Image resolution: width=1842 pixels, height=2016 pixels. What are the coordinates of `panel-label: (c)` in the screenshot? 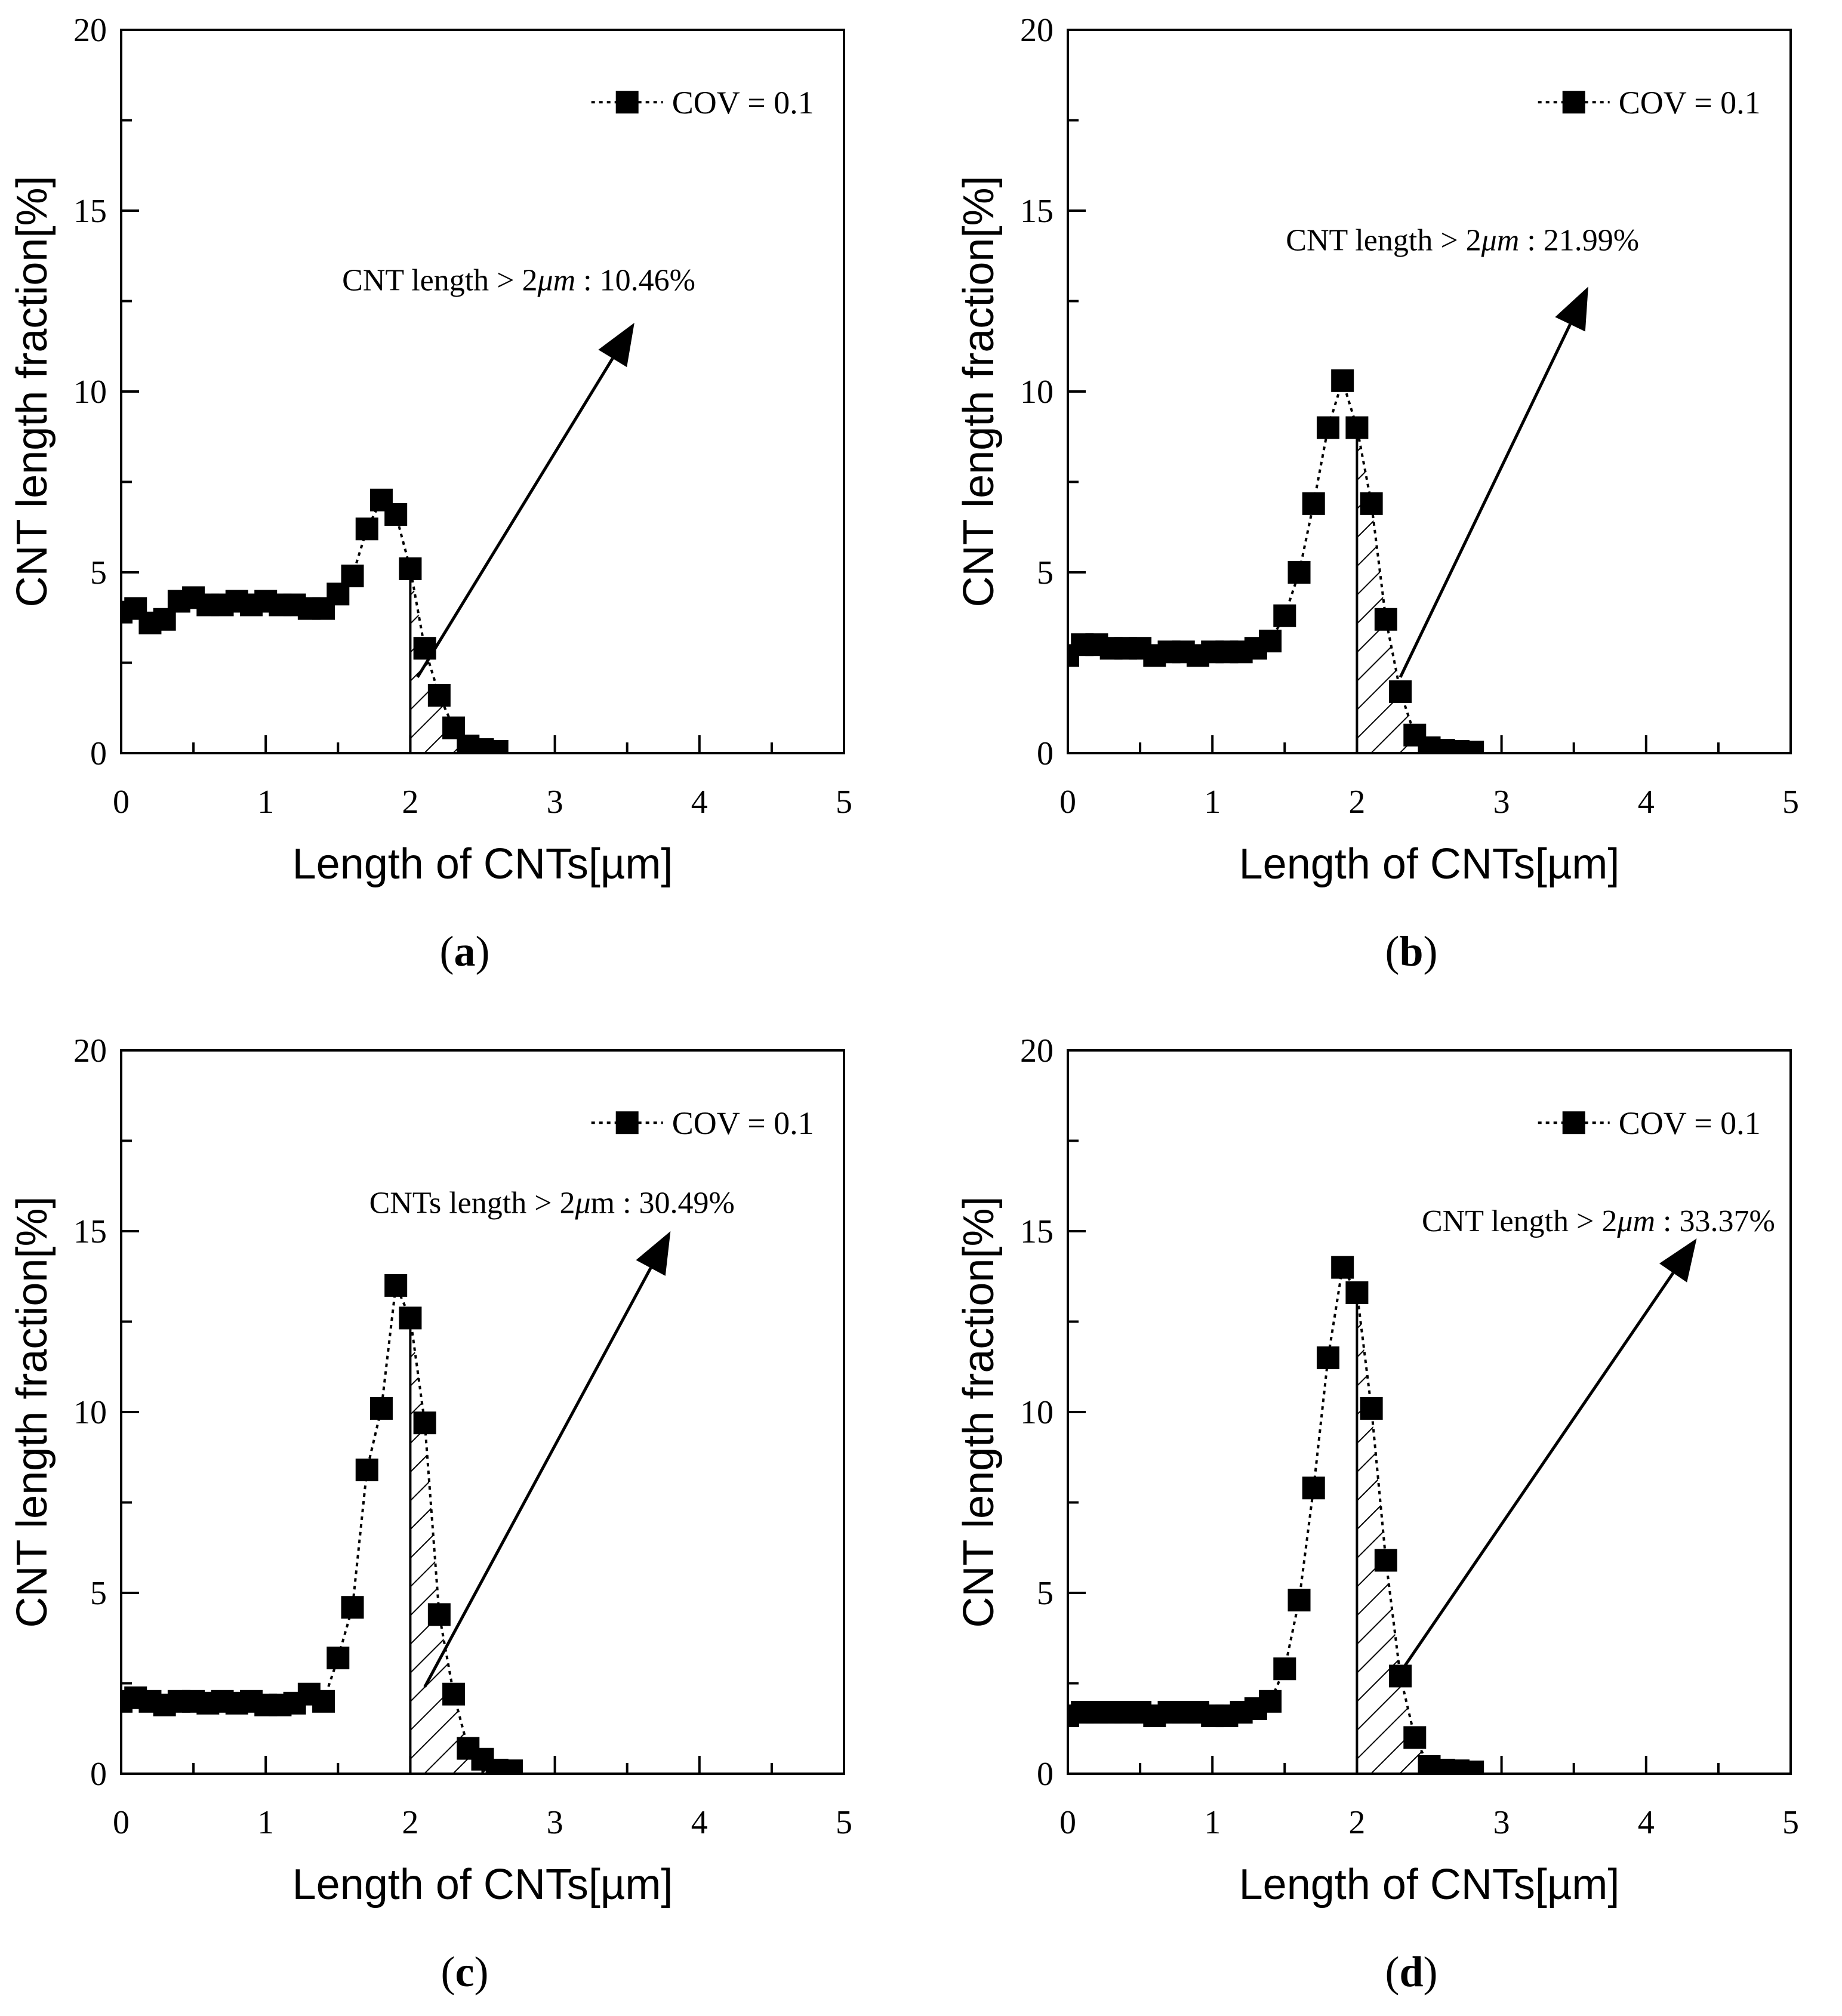 It's located at (465, 1972).